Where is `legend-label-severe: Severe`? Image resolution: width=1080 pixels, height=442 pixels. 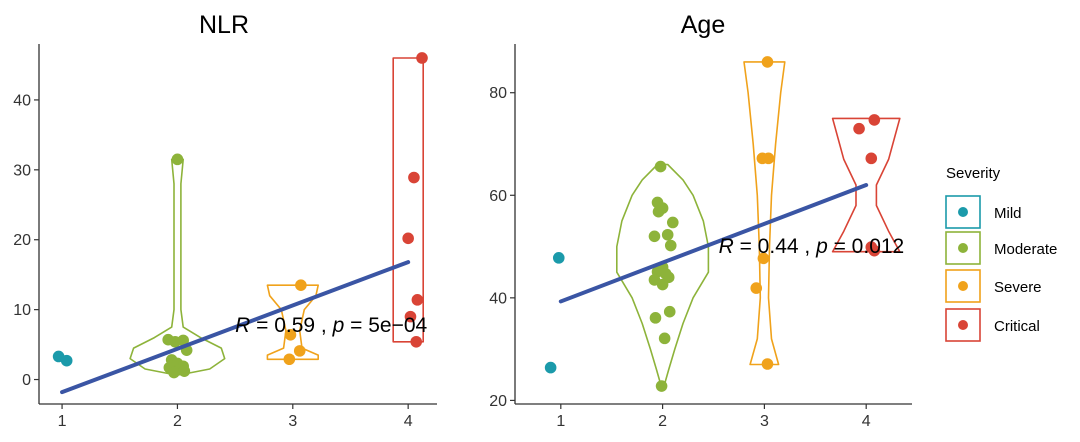
legend-label-severe: Severe is located at coordinates (1018, 287).